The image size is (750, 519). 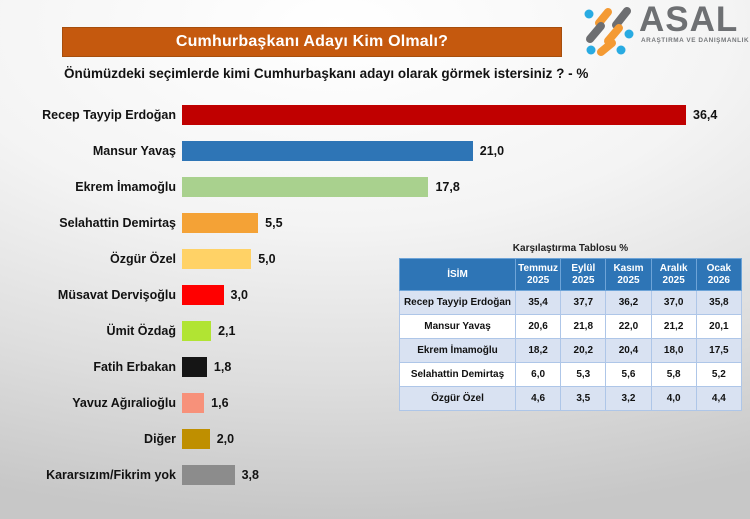 I want to click on table-value-cell: 5,3, so click(x=583, y=374).